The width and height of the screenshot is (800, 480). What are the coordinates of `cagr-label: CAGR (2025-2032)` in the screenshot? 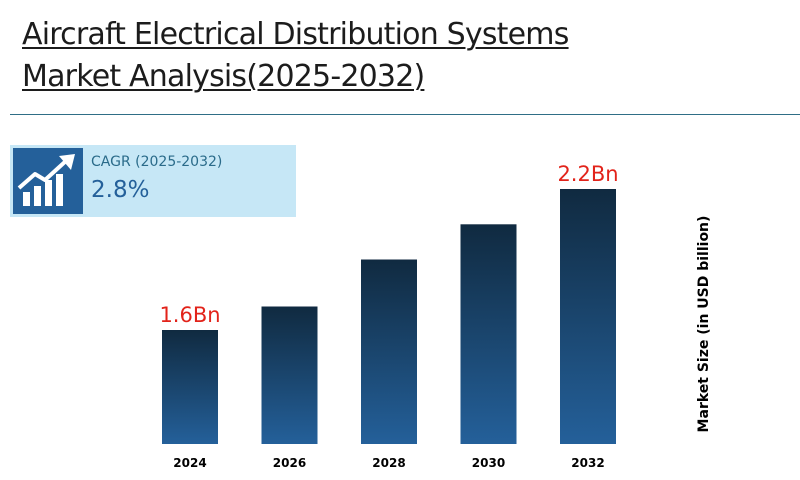 It's located at (157, 162).